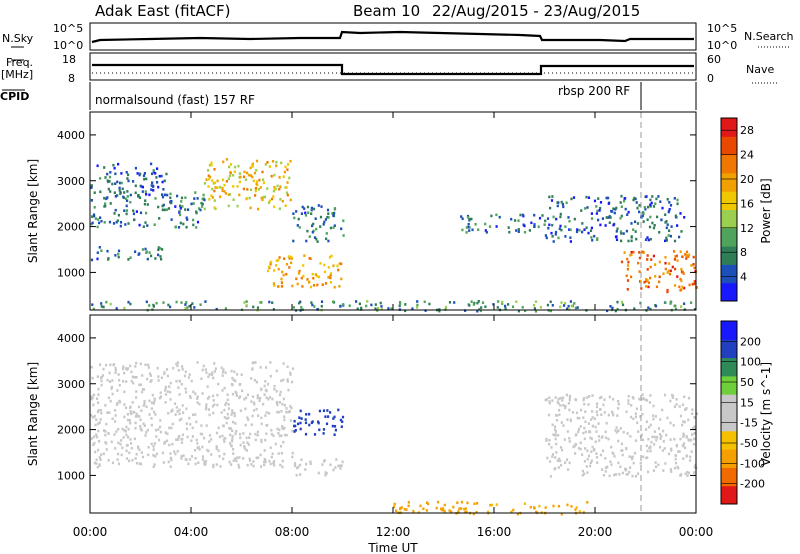 Image resolution: width=800 pixels, height=554 pixels. Describe the element at coordinates (386, 11) in the screenshot. I see `beam-label: Beam 10` at that location.